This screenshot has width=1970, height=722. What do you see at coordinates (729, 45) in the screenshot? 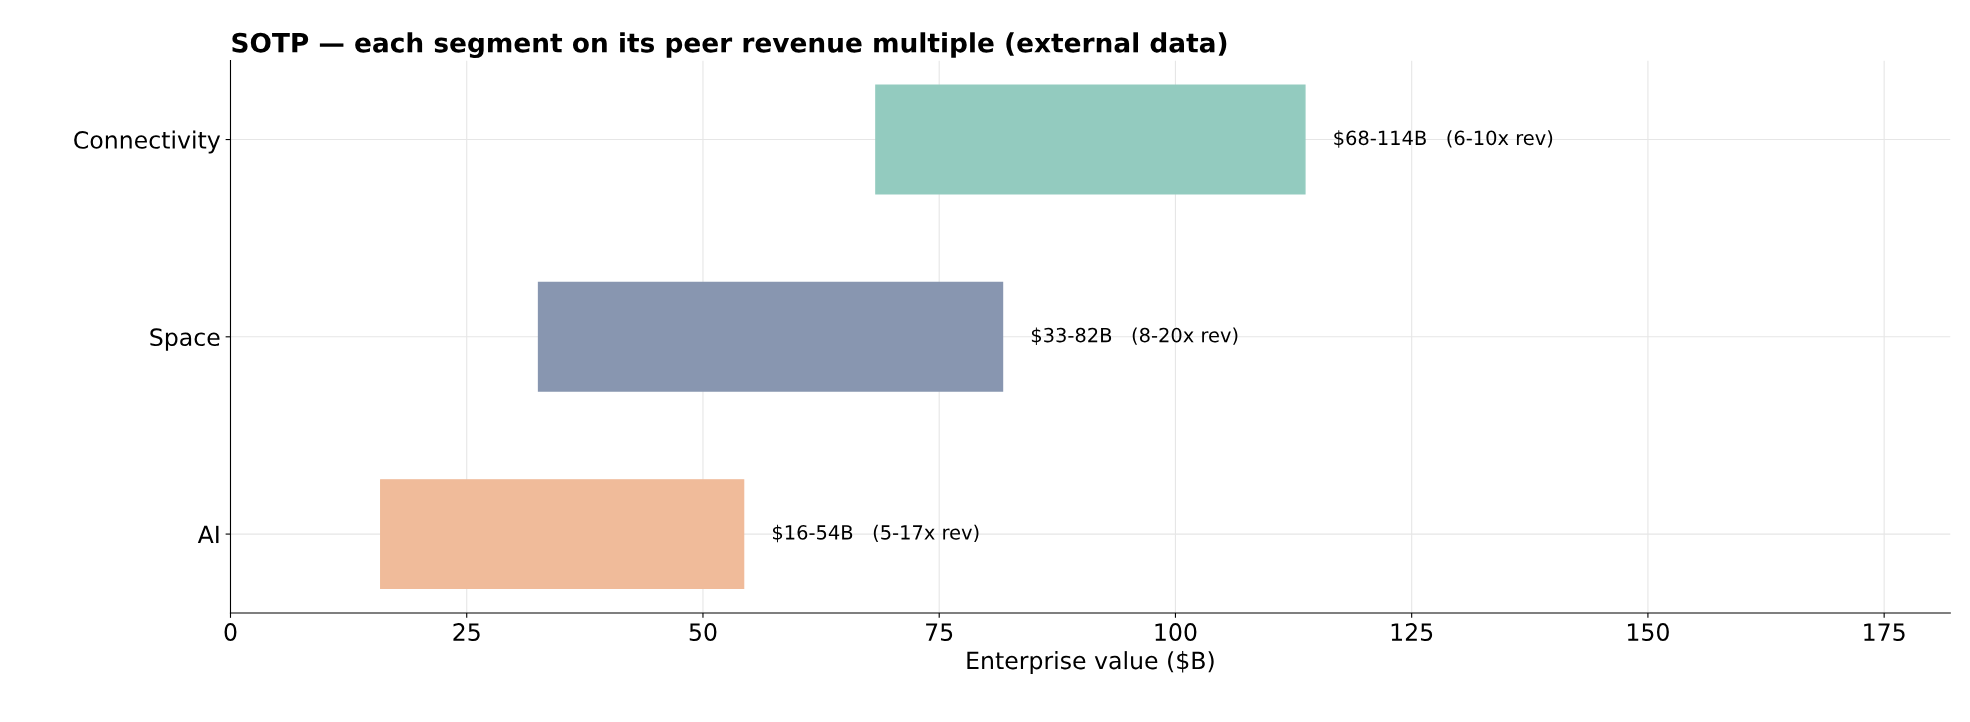
I see `chart-title: SOTP — each segment on its peer revenue multiple (external data)` at bounding box center [729, 45].